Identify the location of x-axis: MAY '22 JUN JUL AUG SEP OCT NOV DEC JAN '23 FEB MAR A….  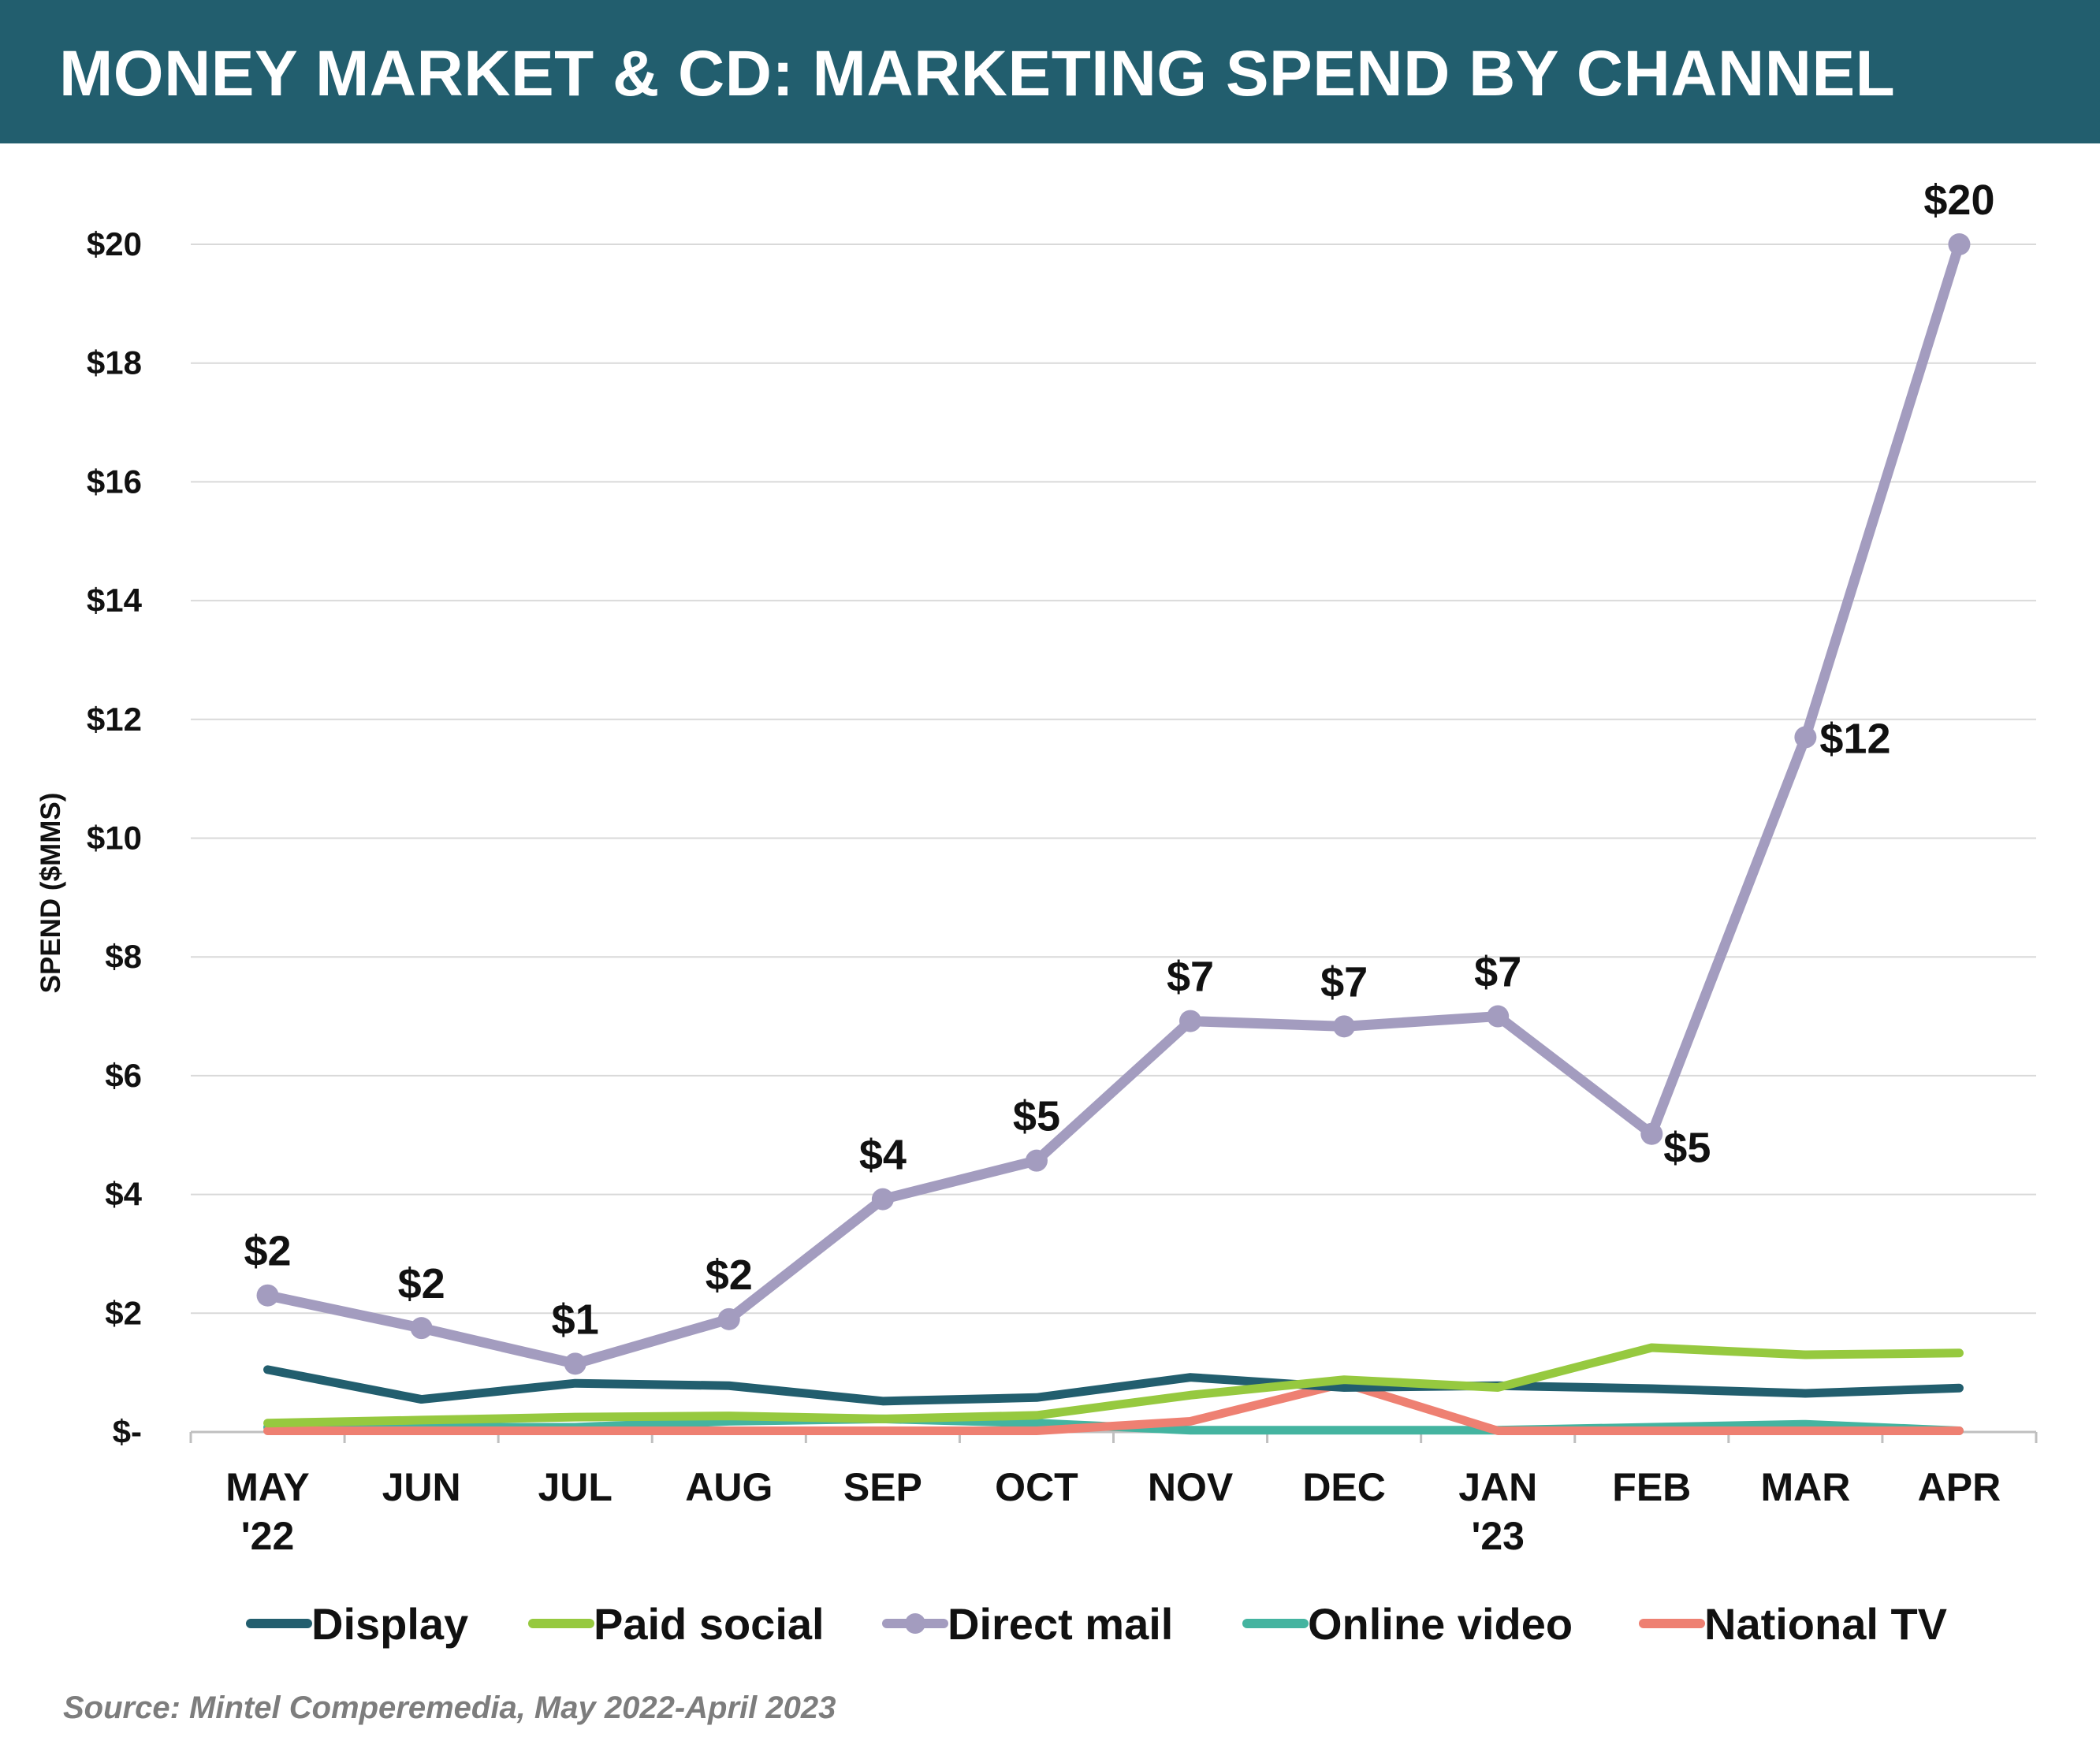
(1113, 1494).